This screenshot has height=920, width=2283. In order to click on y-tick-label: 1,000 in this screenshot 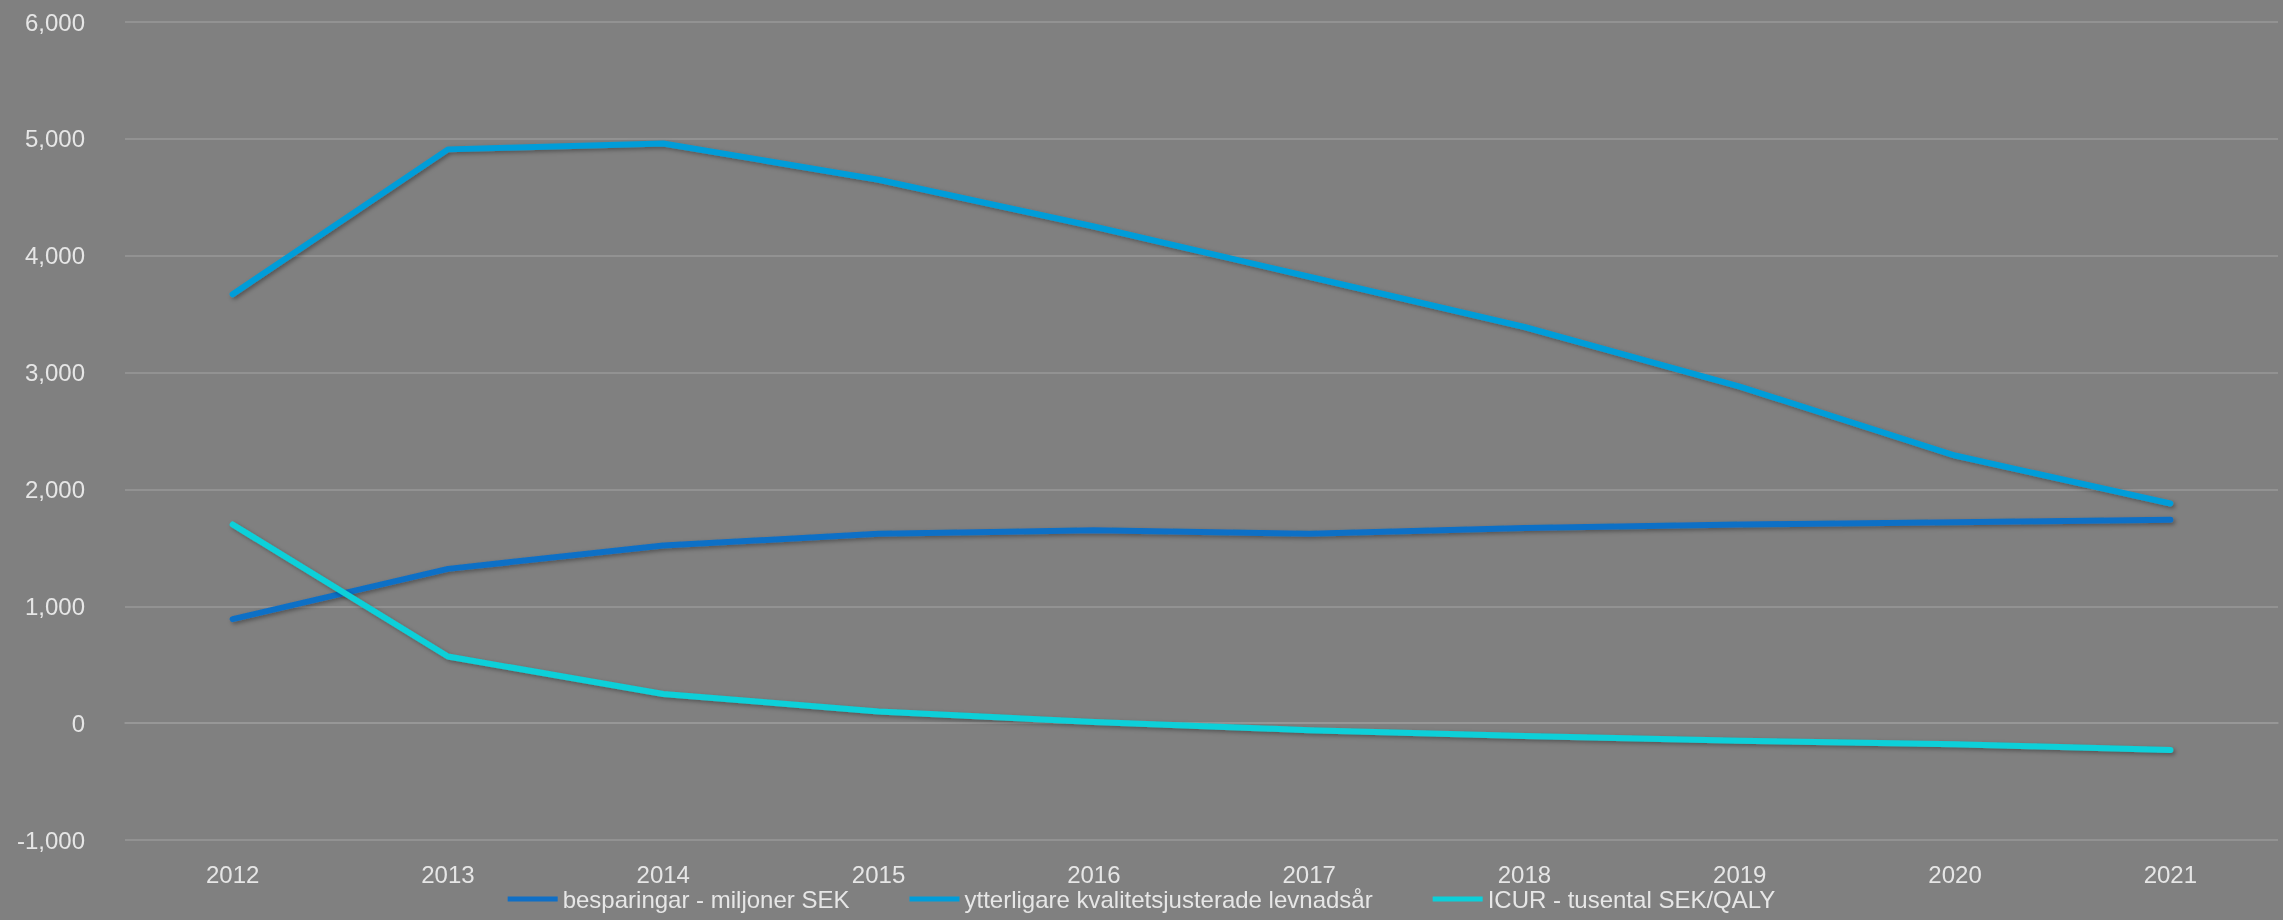, I will do `click(54, 606)`.